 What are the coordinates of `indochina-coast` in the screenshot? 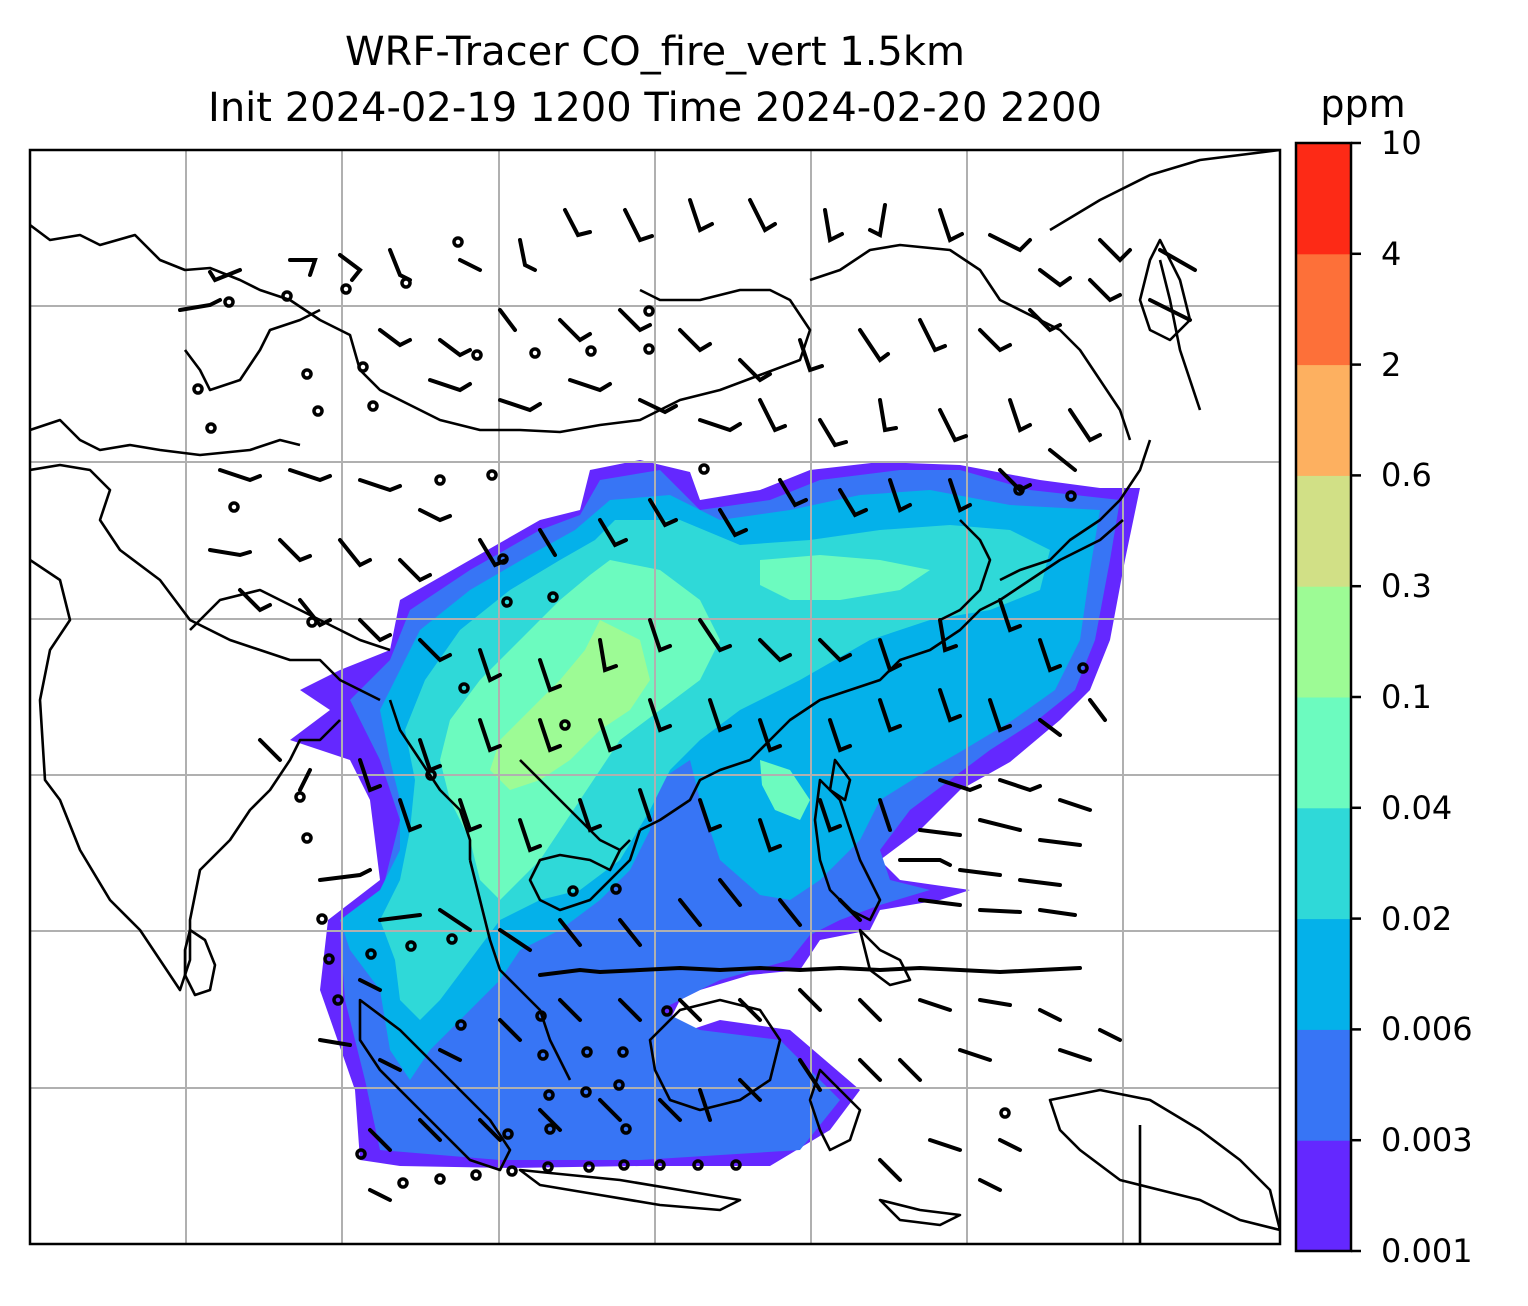 It's located at (585, 870).